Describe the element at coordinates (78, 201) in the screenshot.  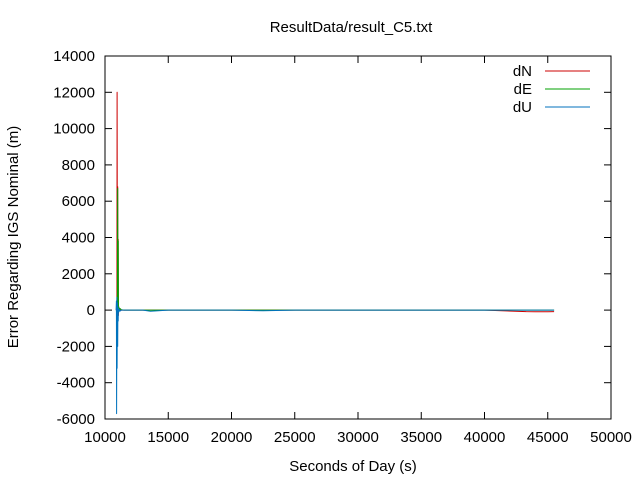
I see `y-tick-label: 6000` at that location.